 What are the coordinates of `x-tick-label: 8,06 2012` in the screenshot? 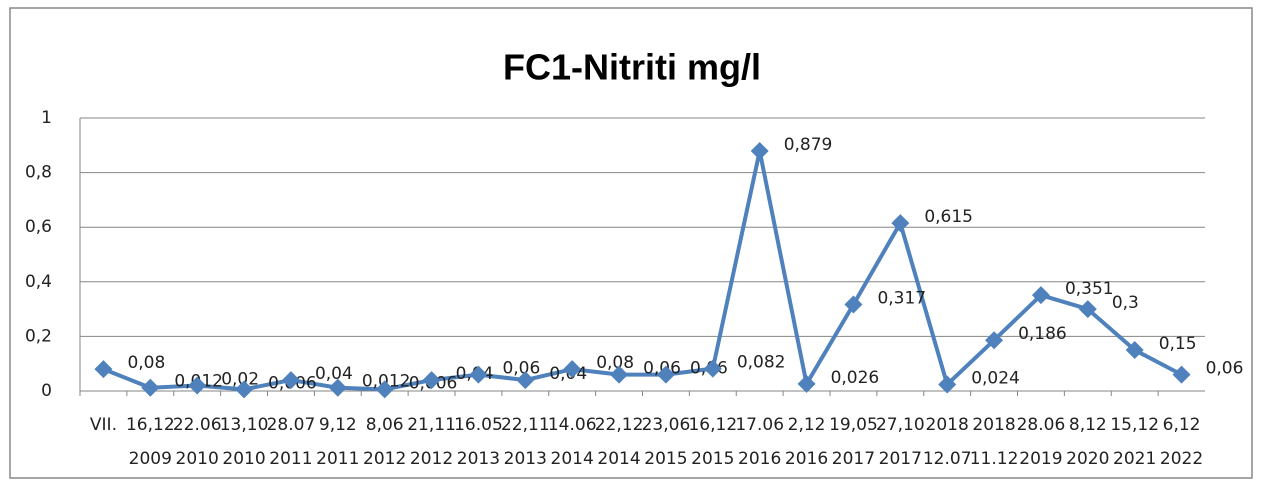 It's located at (384, 442).